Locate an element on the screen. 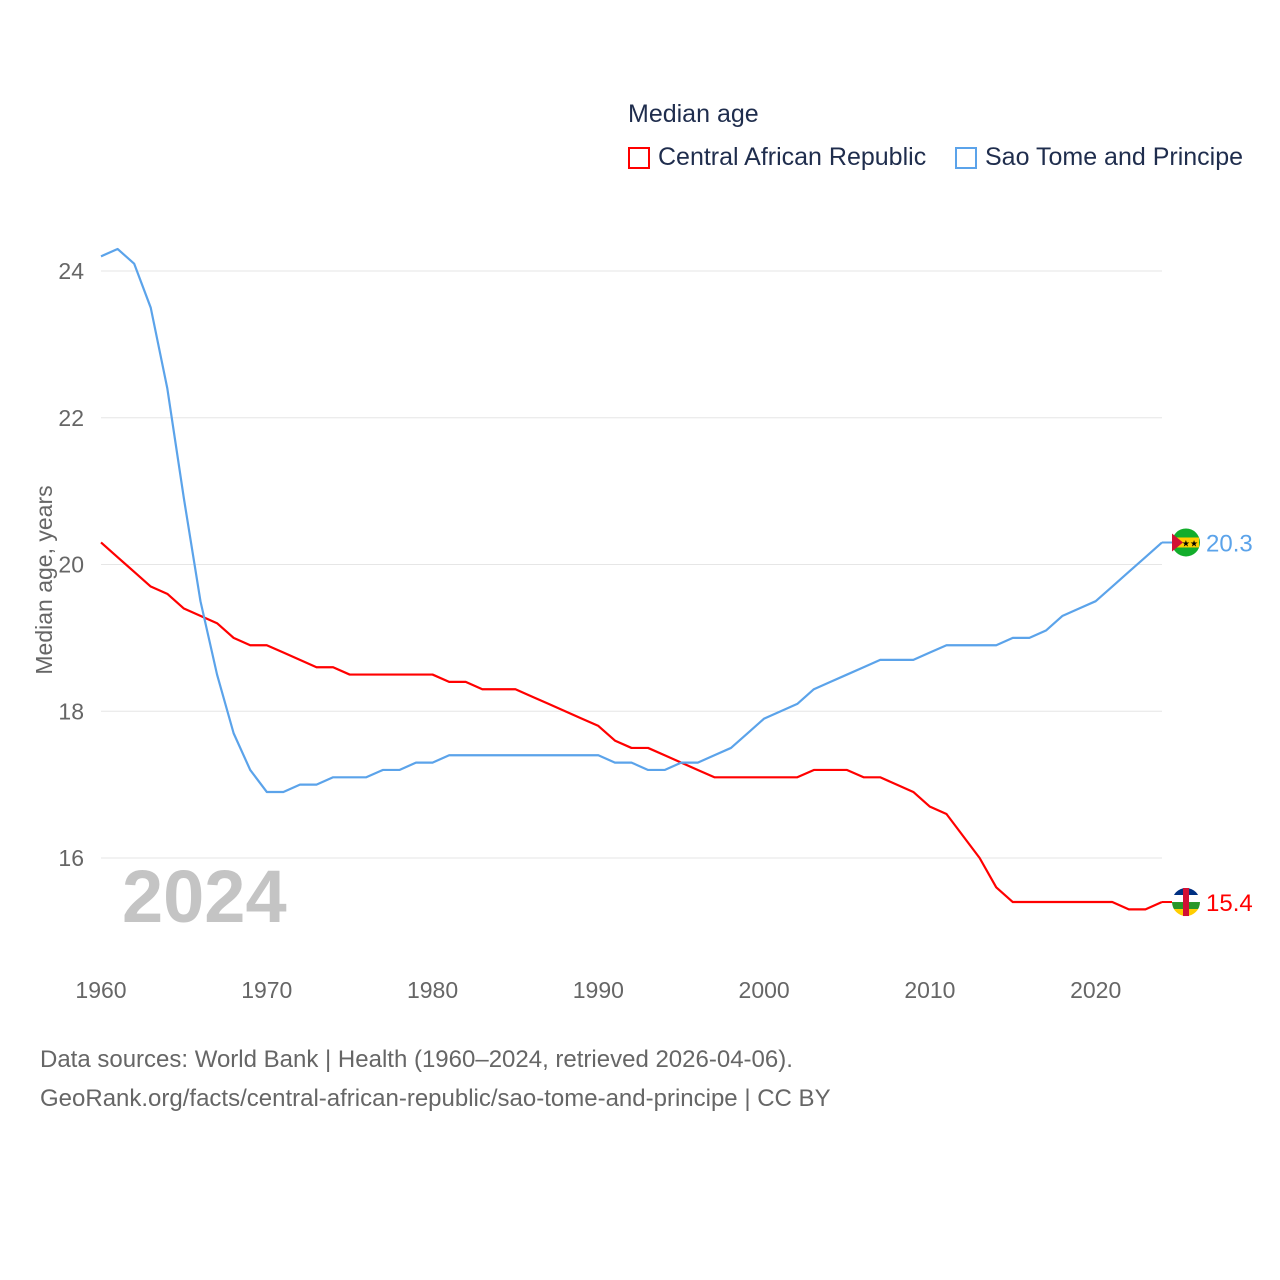 Image resolution: width=1280 pixels, height=1280 pixels. y-tick-label: 18 is located at coordinates (71, 711).